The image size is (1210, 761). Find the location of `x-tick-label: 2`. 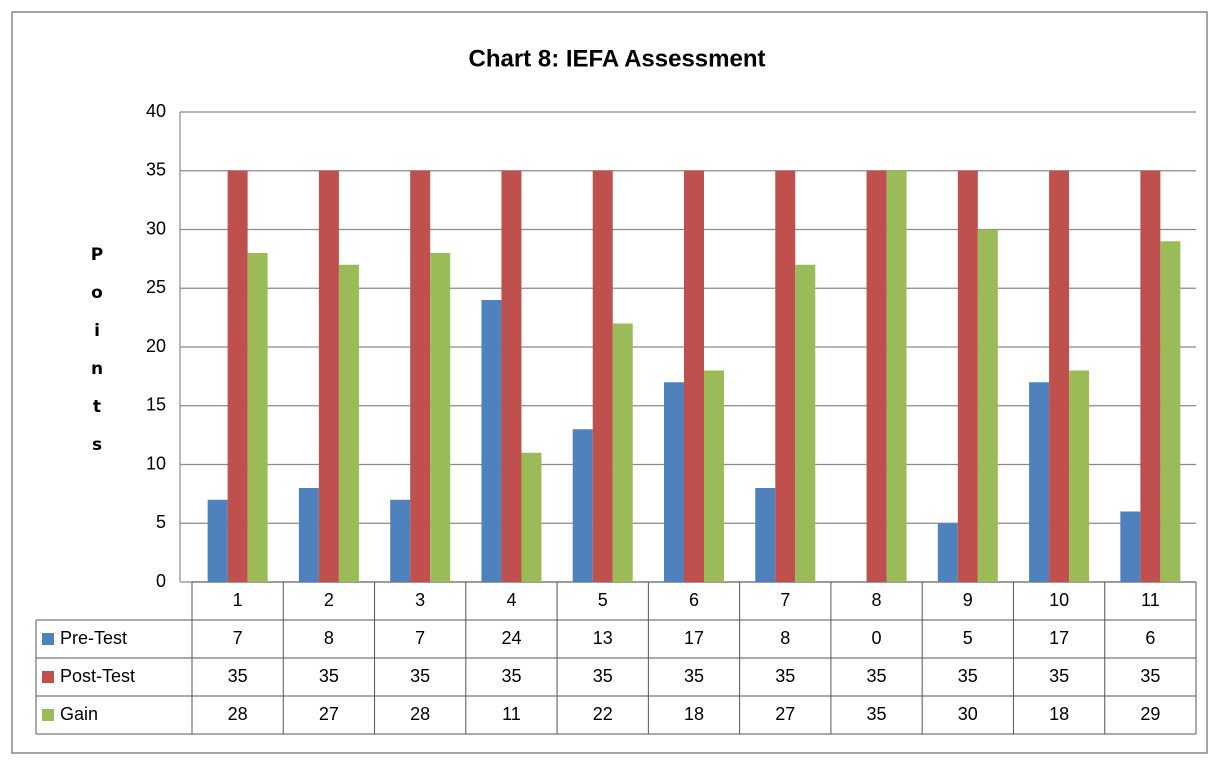

x-tick-label: 2 is located at coordinates (329, 600).